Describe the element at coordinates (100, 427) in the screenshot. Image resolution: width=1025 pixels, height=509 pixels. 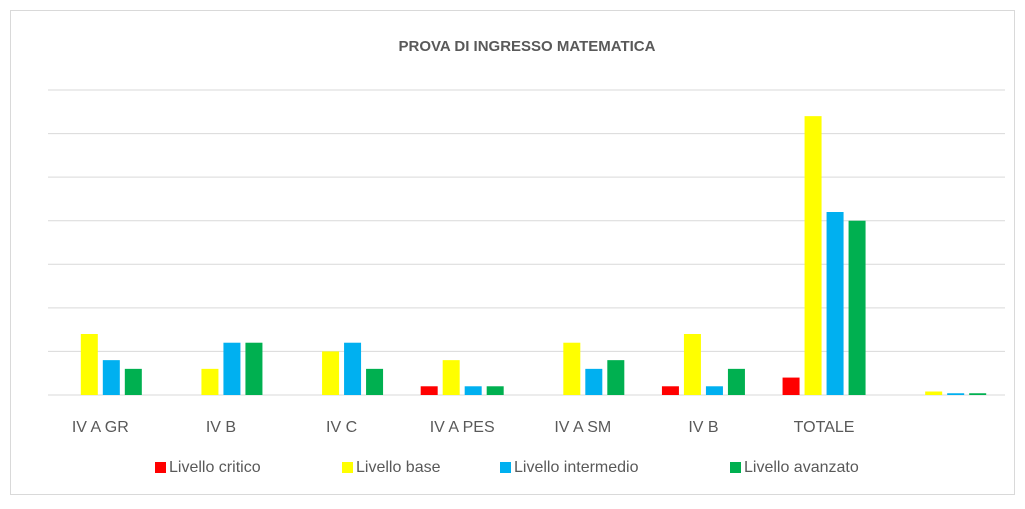
I see `x-tick-label: IV A GR` at that location.